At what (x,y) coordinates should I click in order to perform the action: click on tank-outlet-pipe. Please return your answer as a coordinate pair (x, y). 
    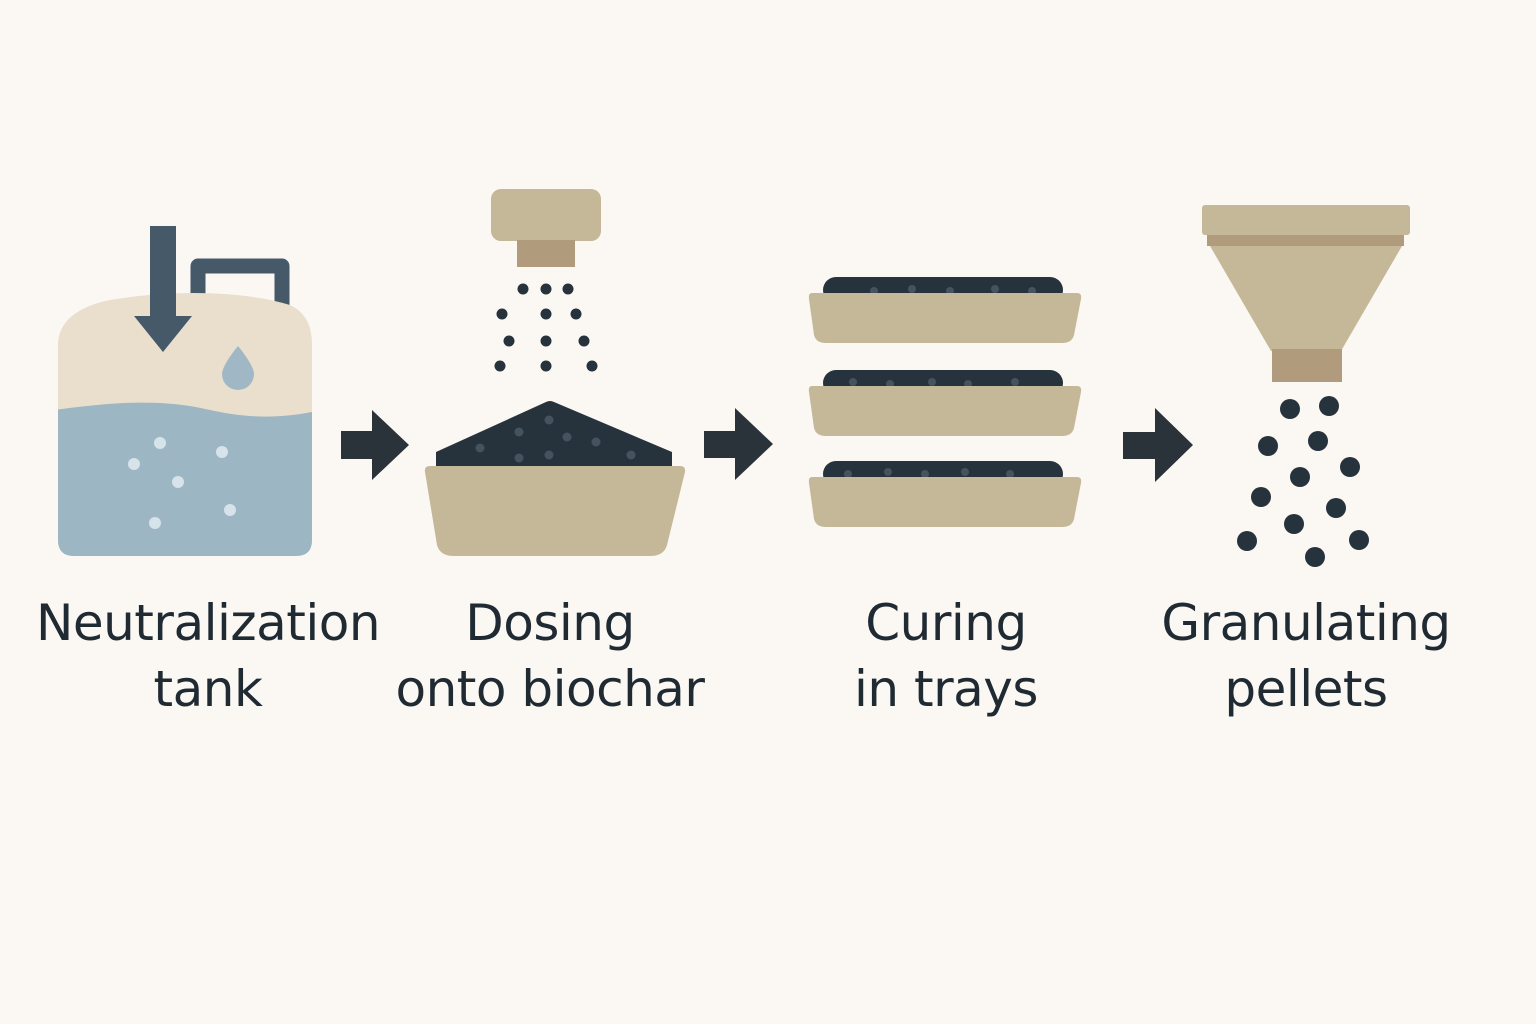
    Looking at the image, I should click on (240, 290).